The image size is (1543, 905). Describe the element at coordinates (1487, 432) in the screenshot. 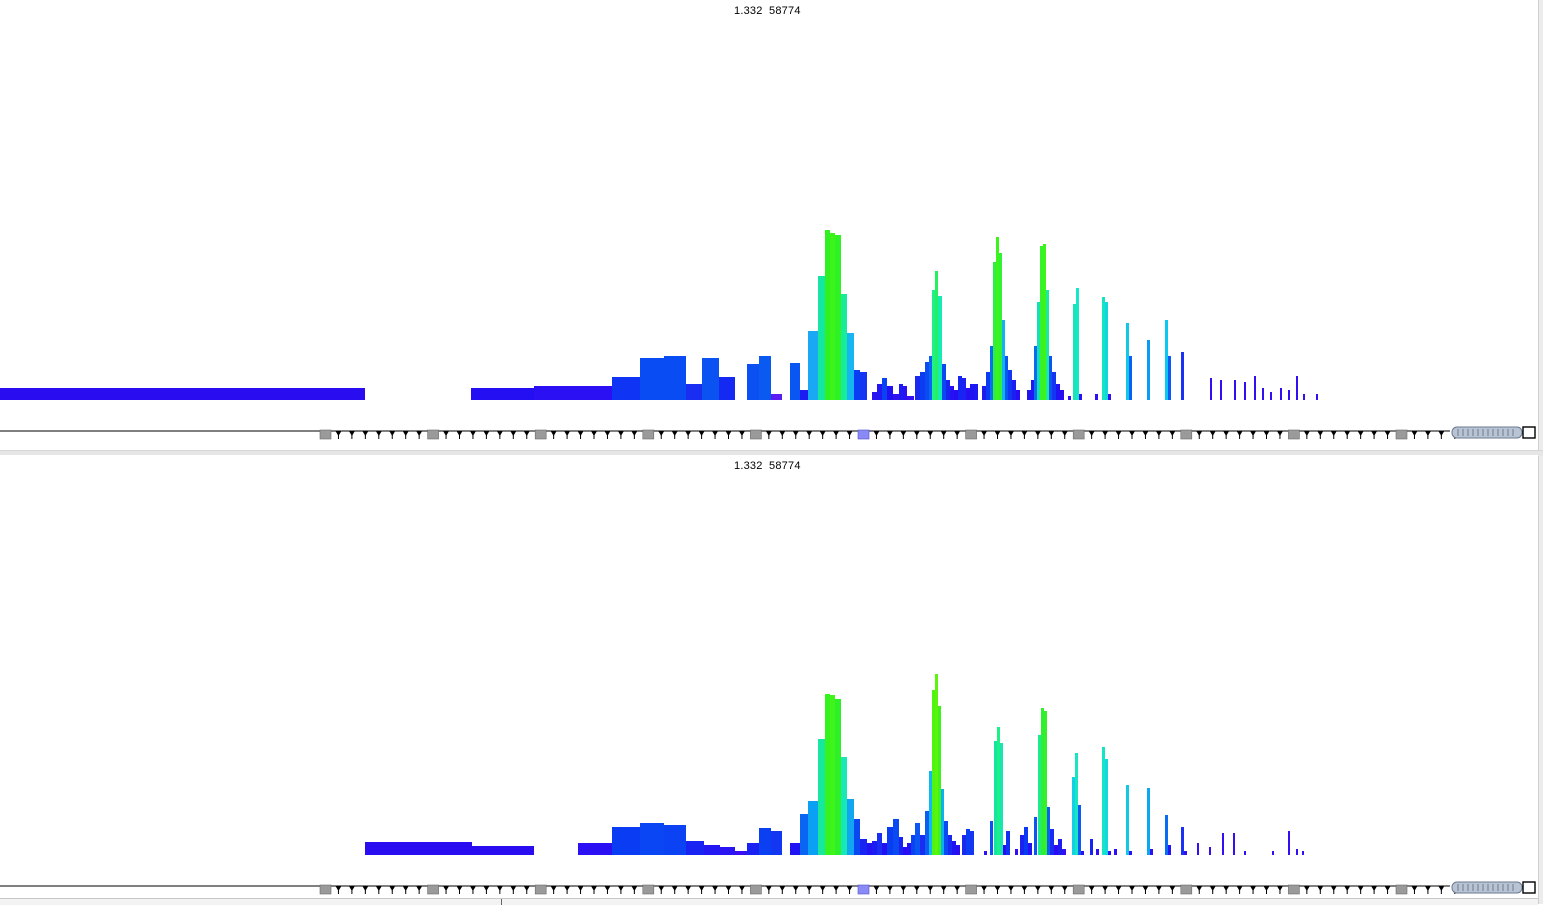

I see `scroll-thumb` at that location.